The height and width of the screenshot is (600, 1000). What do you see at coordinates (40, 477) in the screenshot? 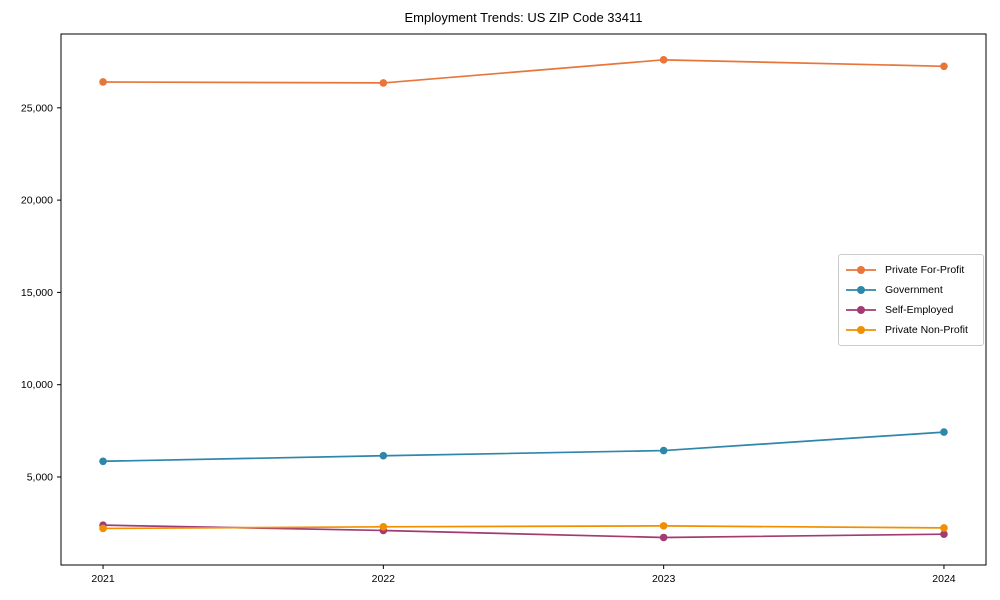
I see `y-tick-label: 5,000` at bounding box center [40, 477].